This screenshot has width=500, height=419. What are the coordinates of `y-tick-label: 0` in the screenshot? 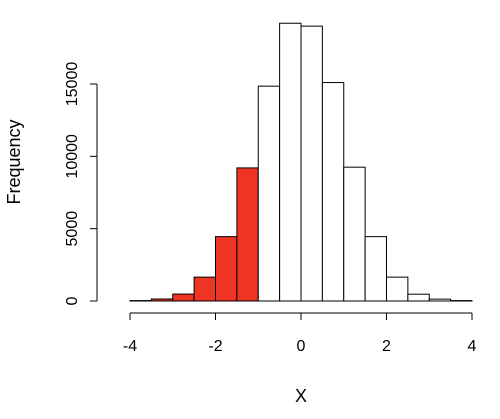 It's located at (72, 300).